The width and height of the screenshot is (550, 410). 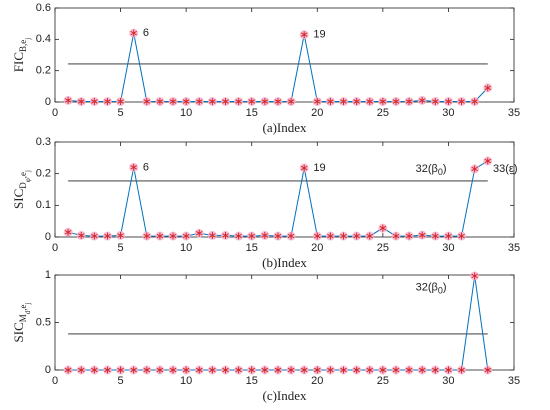 I want to click on annotation-part: 33(ε), so click(x=505, y=169).